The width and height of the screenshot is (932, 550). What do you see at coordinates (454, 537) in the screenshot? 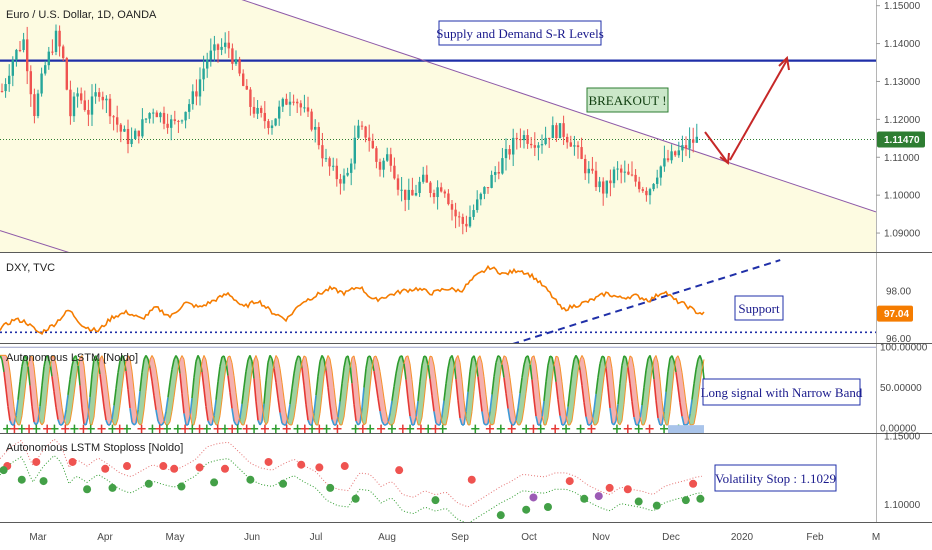
I see `time-axis: Mar Apr May Jun Jul Aug Sep Oct Nov Dec 2020 Feb M` at bounding box center [454, 537].